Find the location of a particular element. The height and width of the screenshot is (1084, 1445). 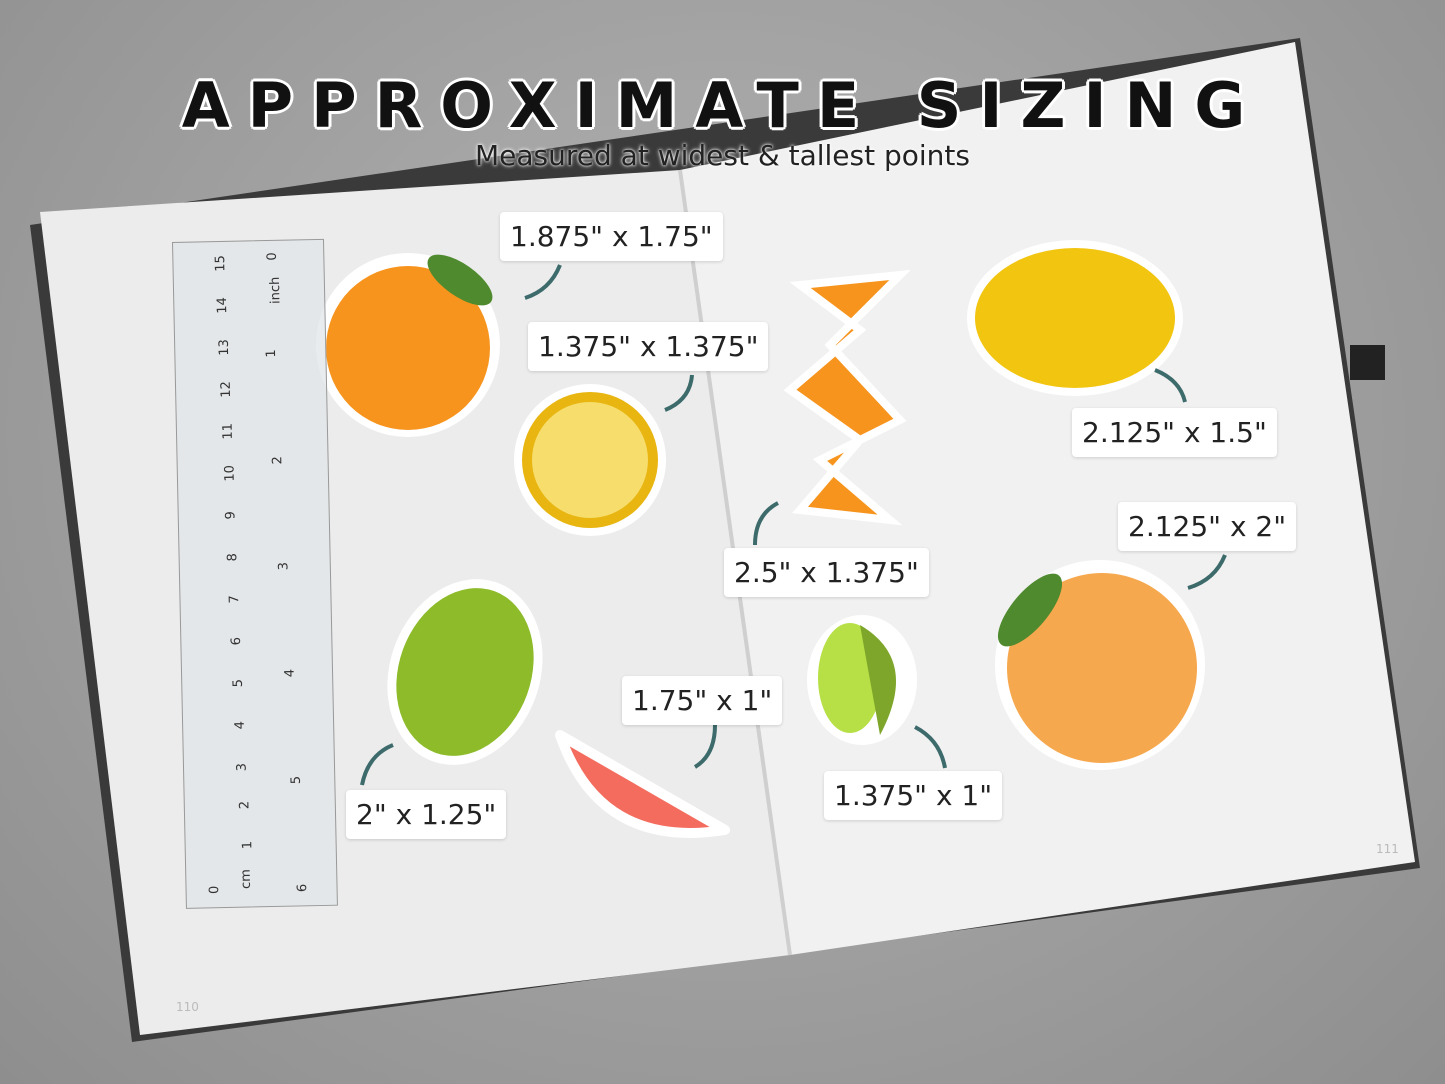

size-label-lime-half: 1.375" x 1" is located at coordinates (913, 795).